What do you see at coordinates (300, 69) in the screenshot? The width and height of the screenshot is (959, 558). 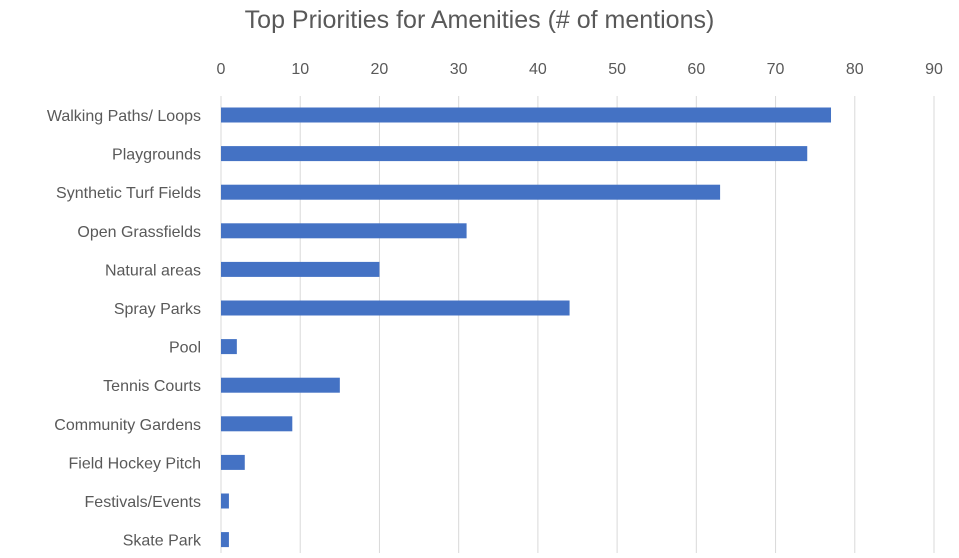 I see `x-tick-label: 10` at bounding box center [300, 69].